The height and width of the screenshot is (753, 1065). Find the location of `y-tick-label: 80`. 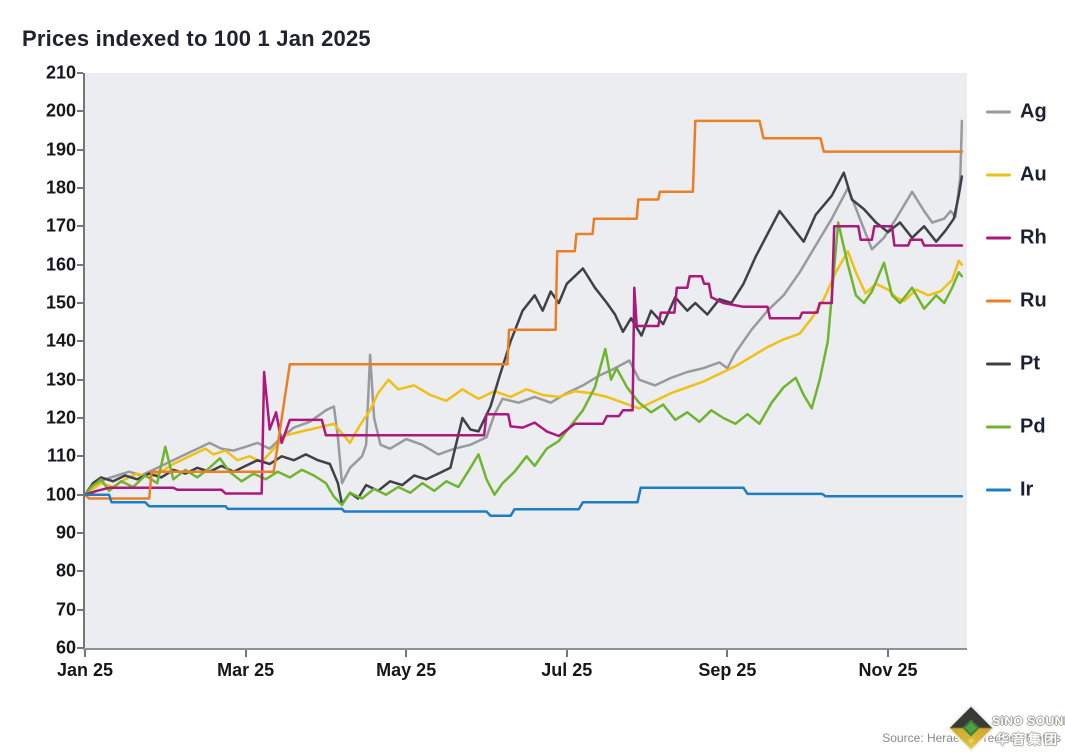

y-tick-label: 80 is located at coordinates (65, 570).